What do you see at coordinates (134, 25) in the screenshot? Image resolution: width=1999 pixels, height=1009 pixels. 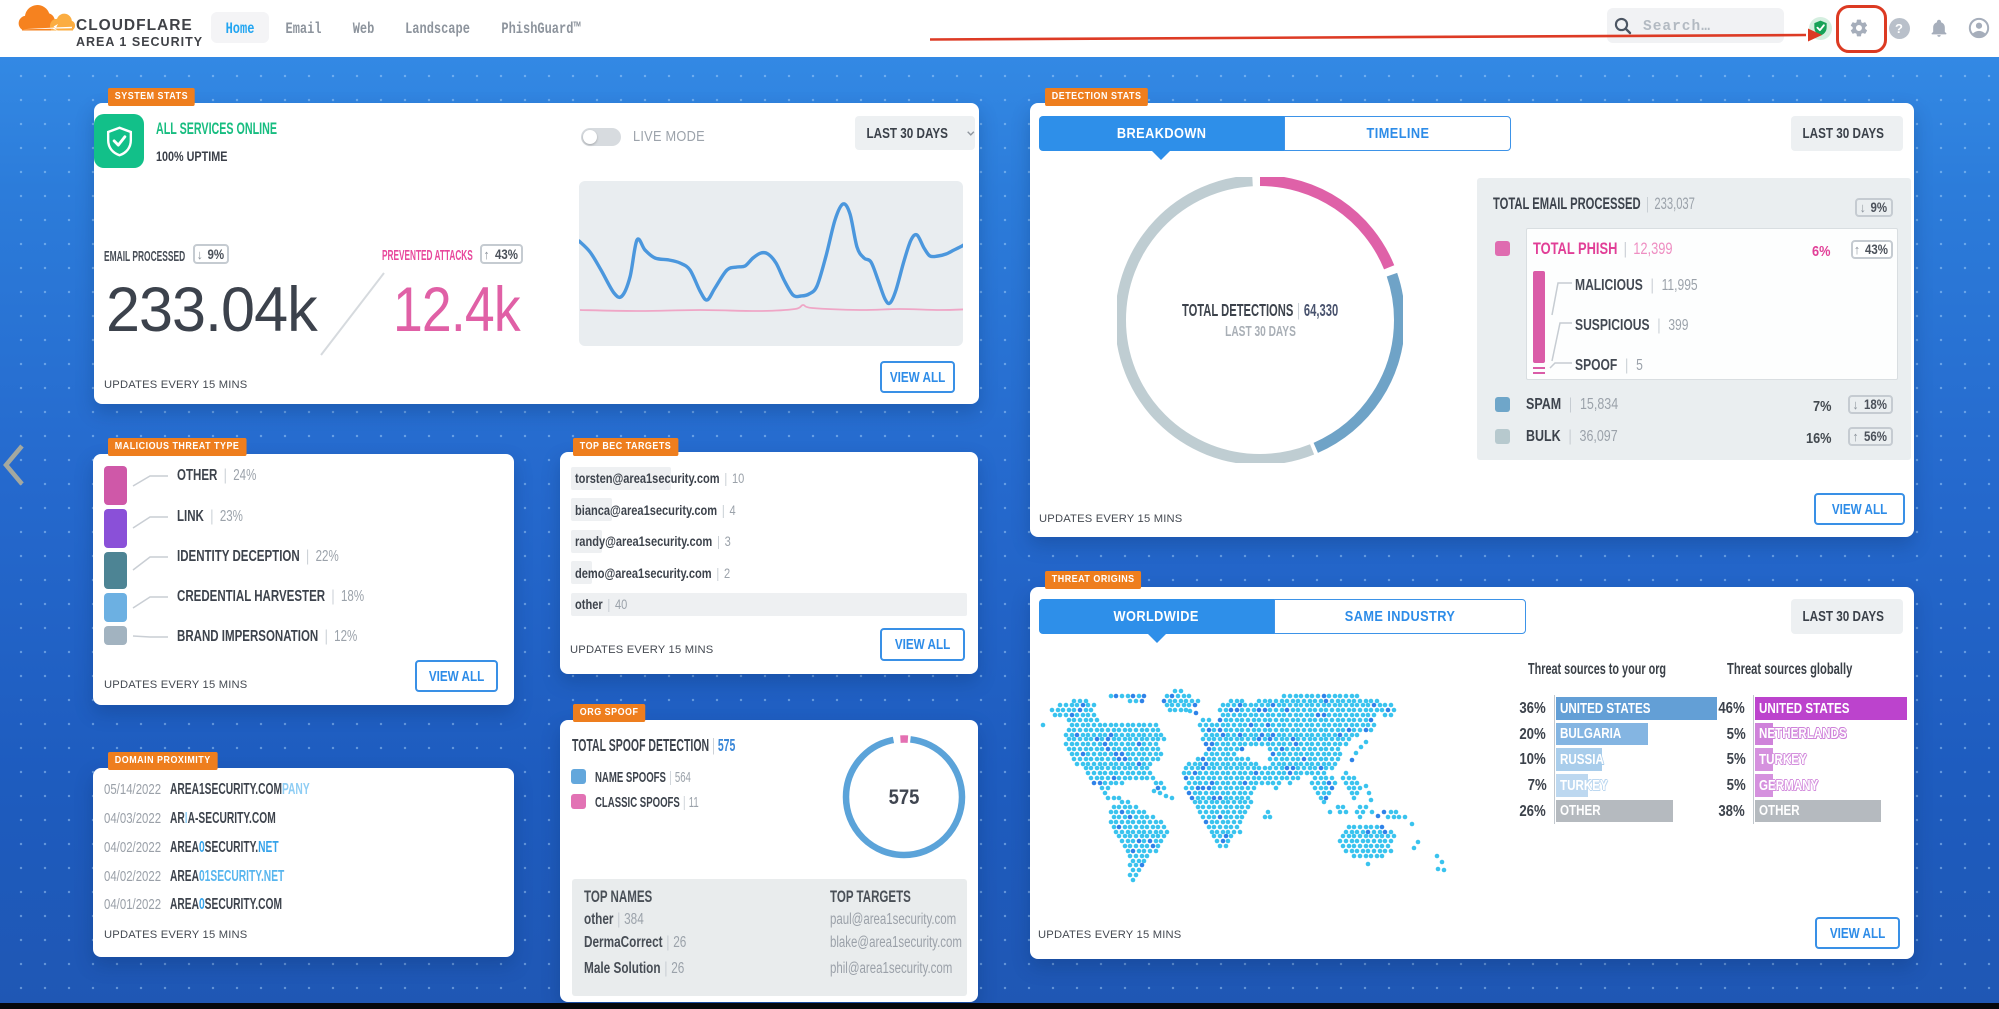 I see `svg-text: CLOUDFLARE` at bounding box center [134, 25].